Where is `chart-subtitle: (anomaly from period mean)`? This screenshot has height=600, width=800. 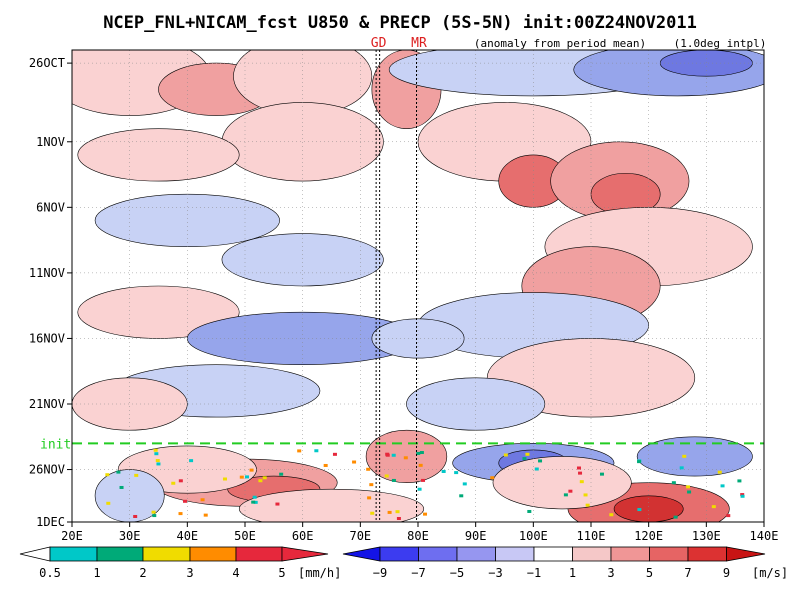 chart-subtitle: (anomaly from period mean) is located at coordinates (560, 43).